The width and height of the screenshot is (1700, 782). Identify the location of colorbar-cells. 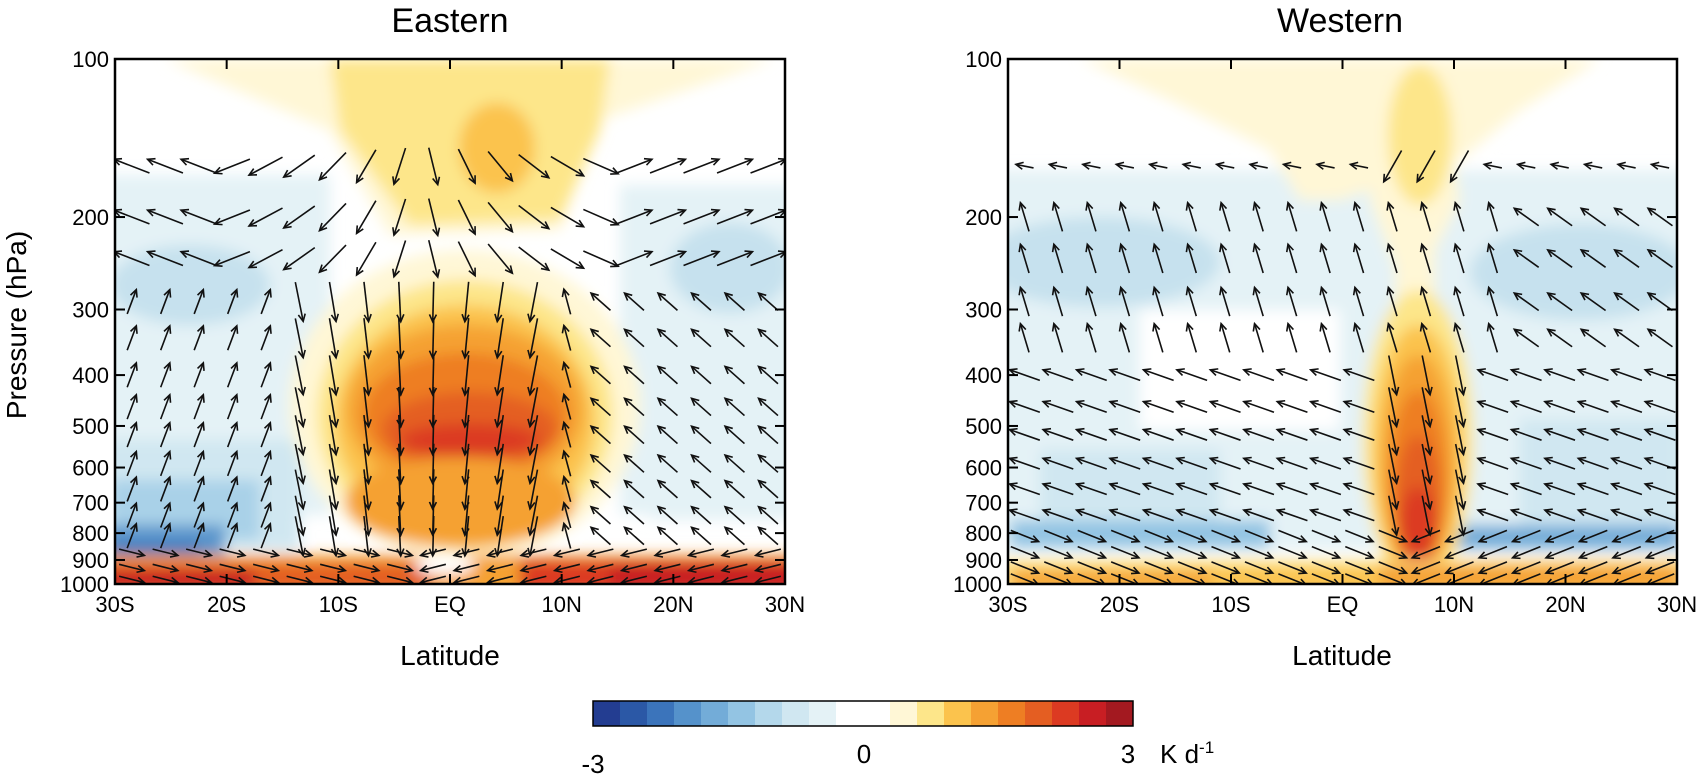
(863, 713).